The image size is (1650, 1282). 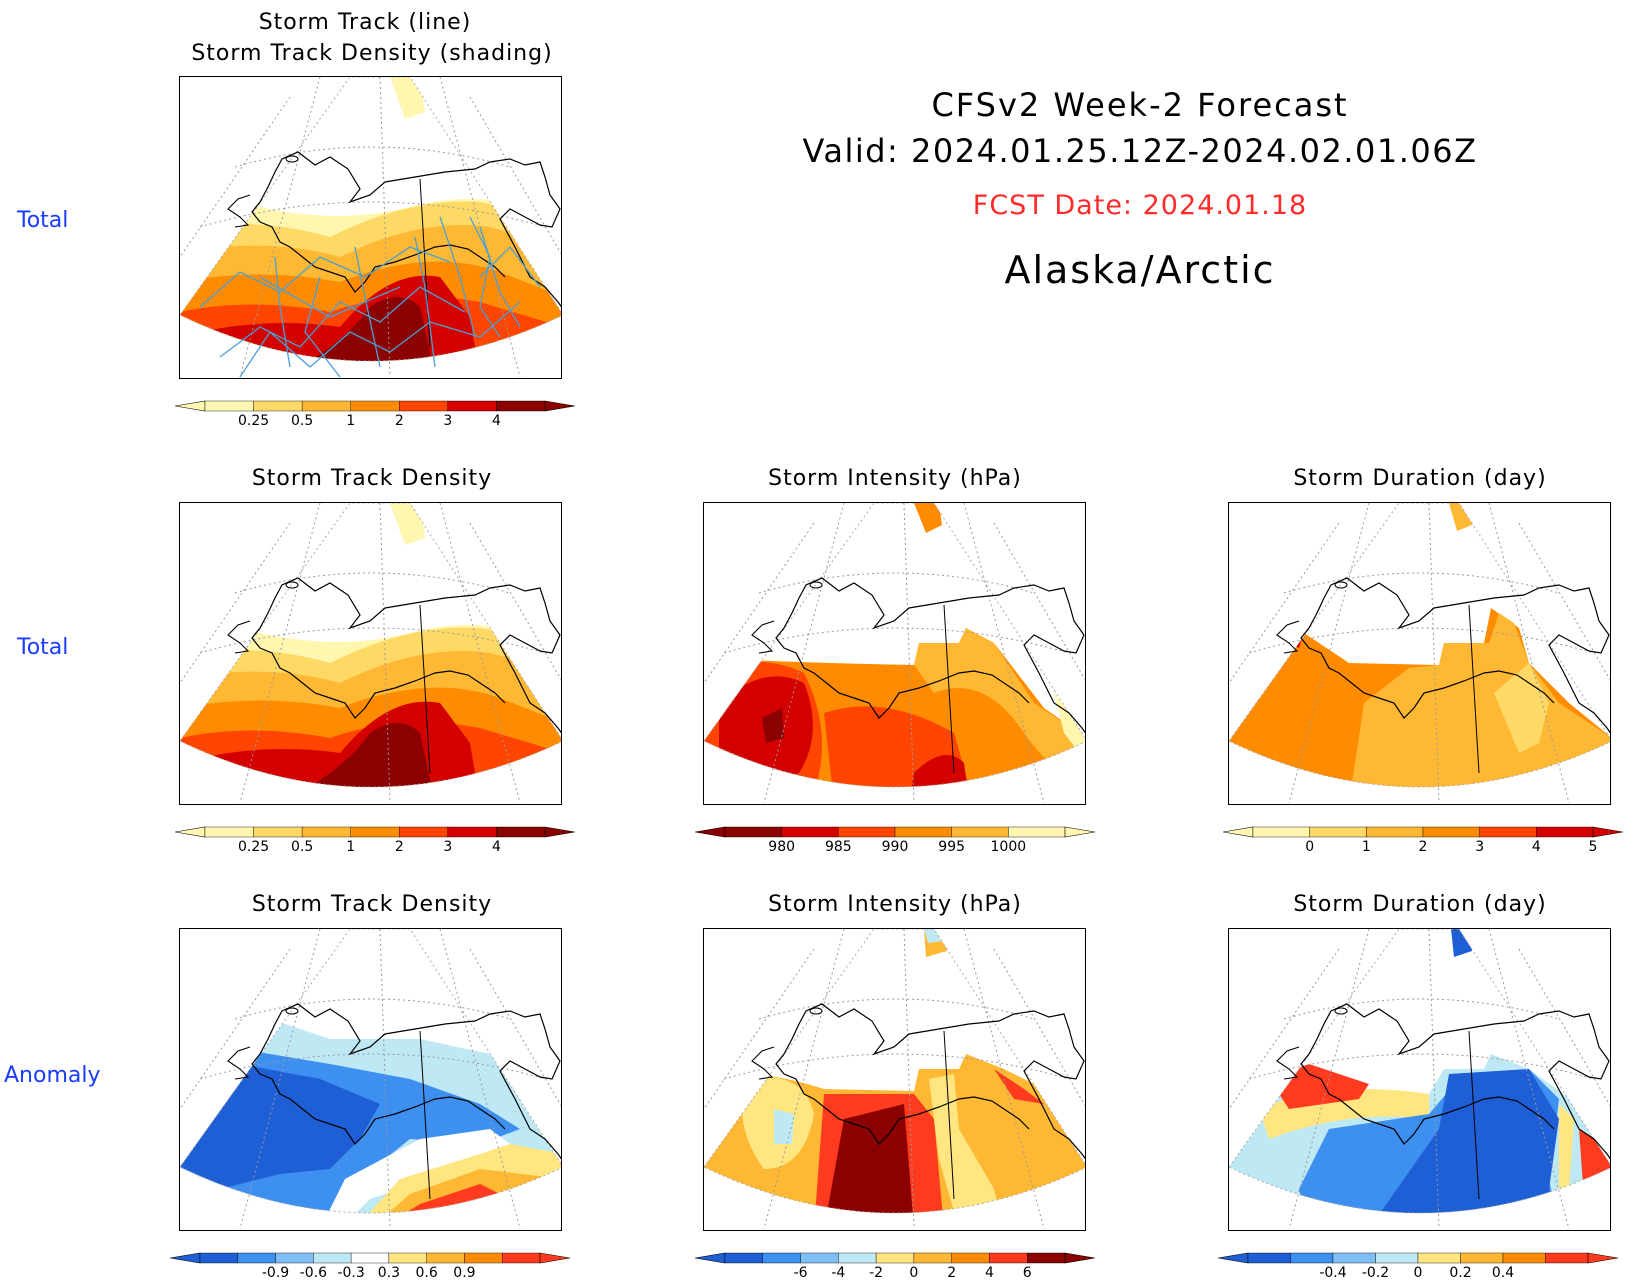 What do you see at coordinates (710, 832) in the screenshot?
I see `colorbar-intensity-total-arrow-left` at bounding box center [710, 832].